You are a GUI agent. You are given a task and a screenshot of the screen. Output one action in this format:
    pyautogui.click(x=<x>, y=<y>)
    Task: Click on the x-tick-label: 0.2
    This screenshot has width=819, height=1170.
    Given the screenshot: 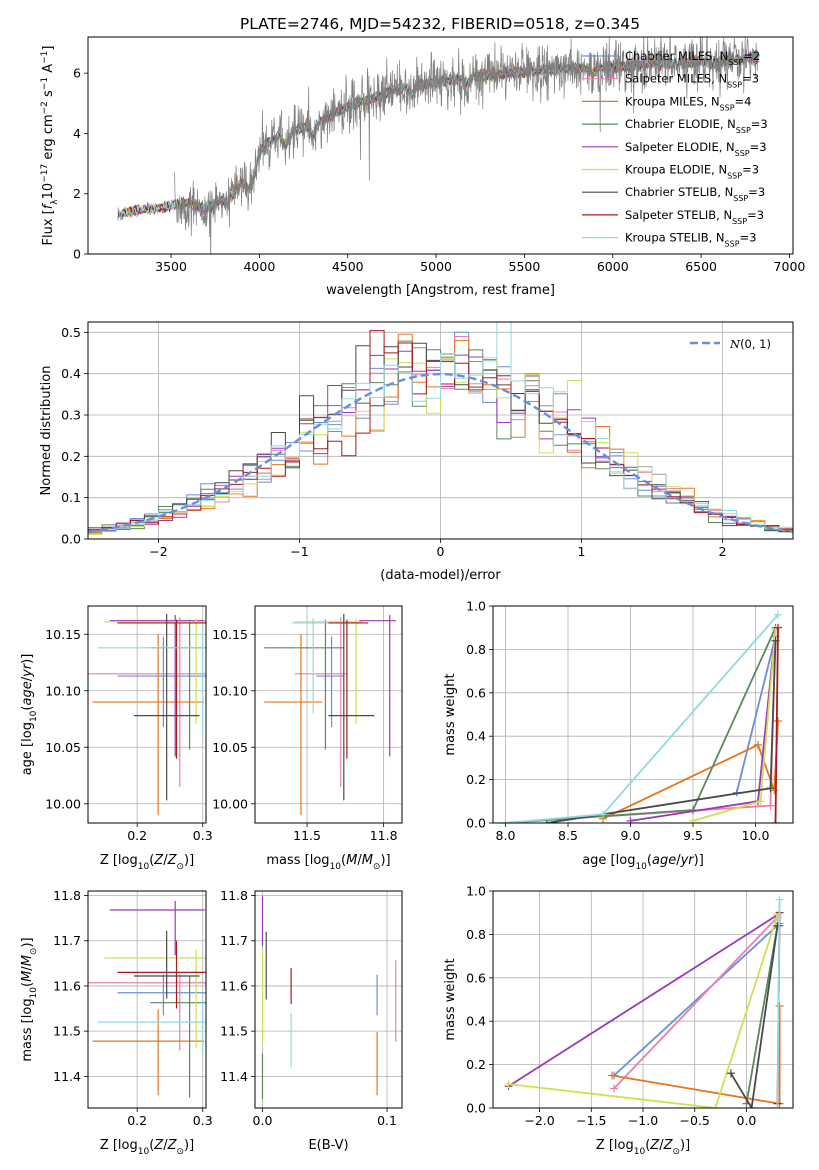 What is the action you would take?
    pyautogui.click(x=137, y=1120)
    